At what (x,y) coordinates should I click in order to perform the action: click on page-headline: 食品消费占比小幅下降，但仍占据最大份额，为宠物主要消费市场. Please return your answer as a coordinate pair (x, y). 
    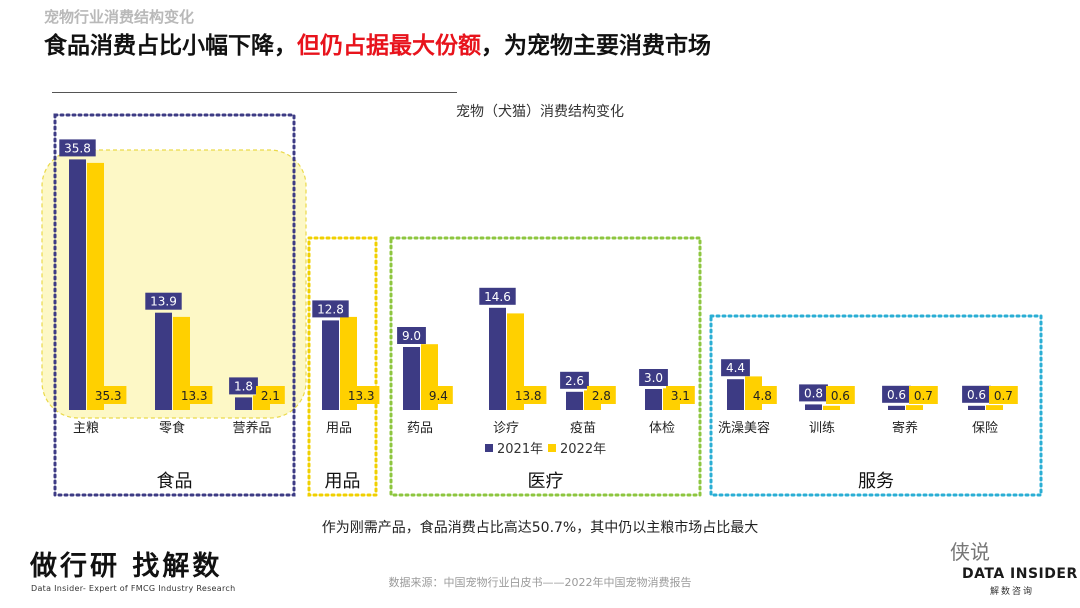
    Looking at the image, I should click on (377, 43).